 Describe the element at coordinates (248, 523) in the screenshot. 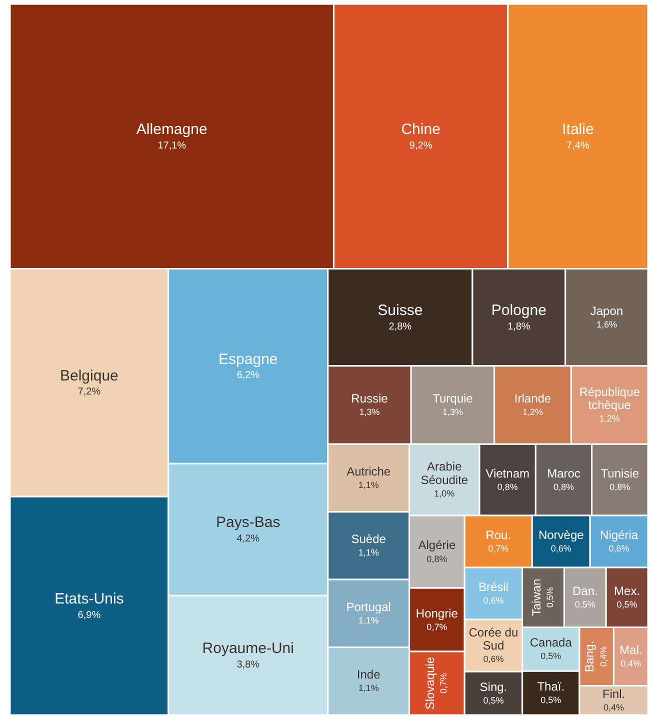

I see `category-label: Pays-Bas` at that location.